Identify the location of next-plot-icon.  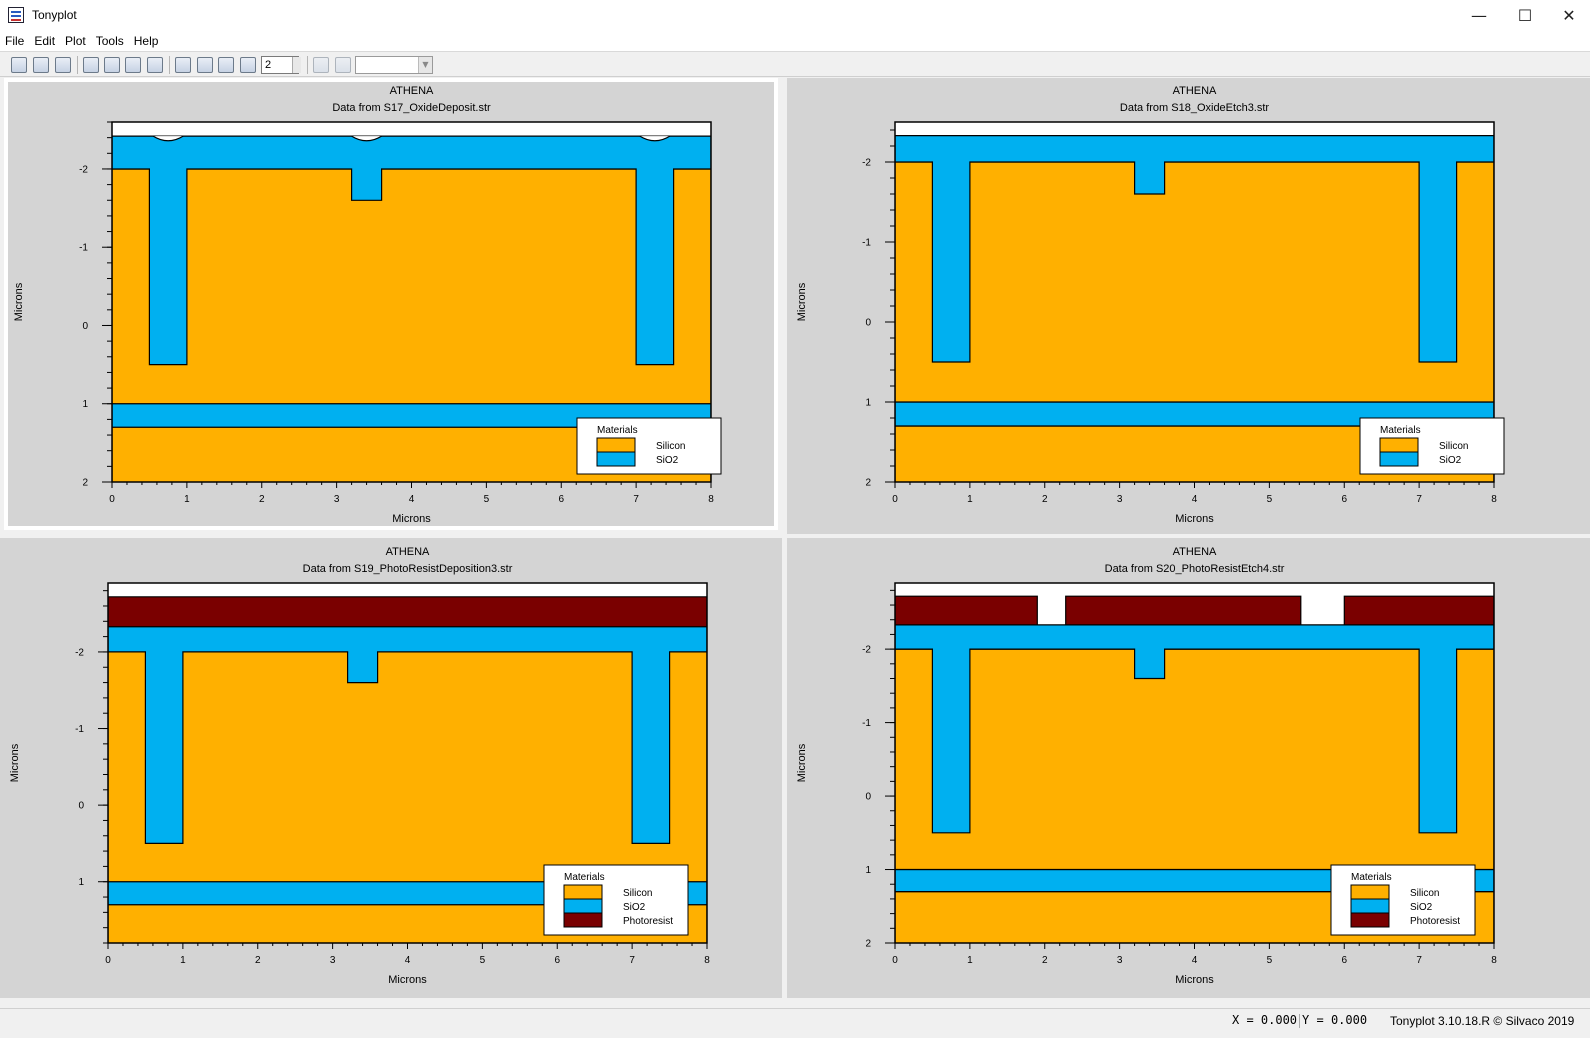
(343, 65).